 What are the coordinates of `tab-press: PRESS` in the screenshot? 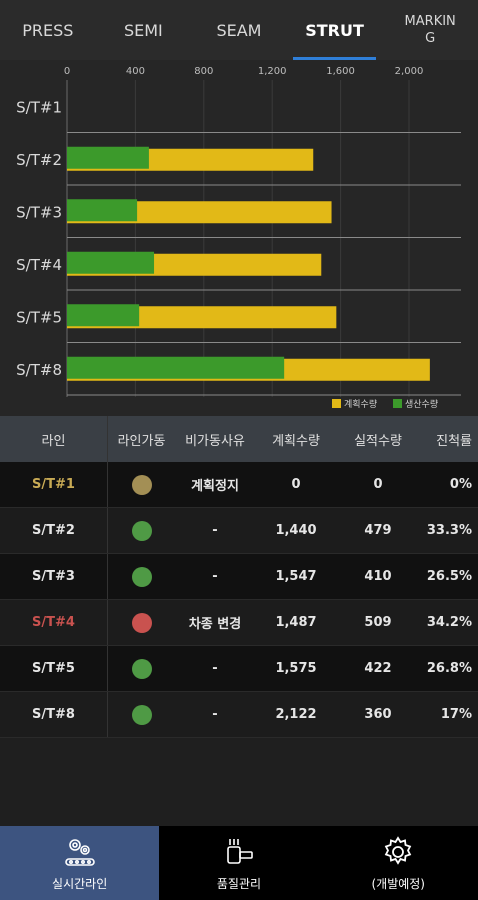 It's located at (48, 30).